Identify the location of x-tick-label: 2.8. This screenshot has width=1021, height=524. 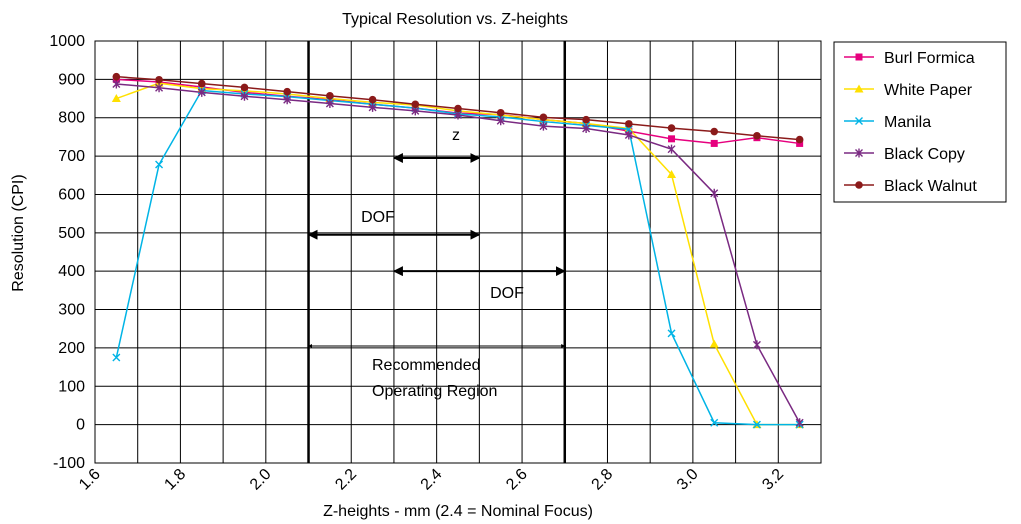
(603, 480).